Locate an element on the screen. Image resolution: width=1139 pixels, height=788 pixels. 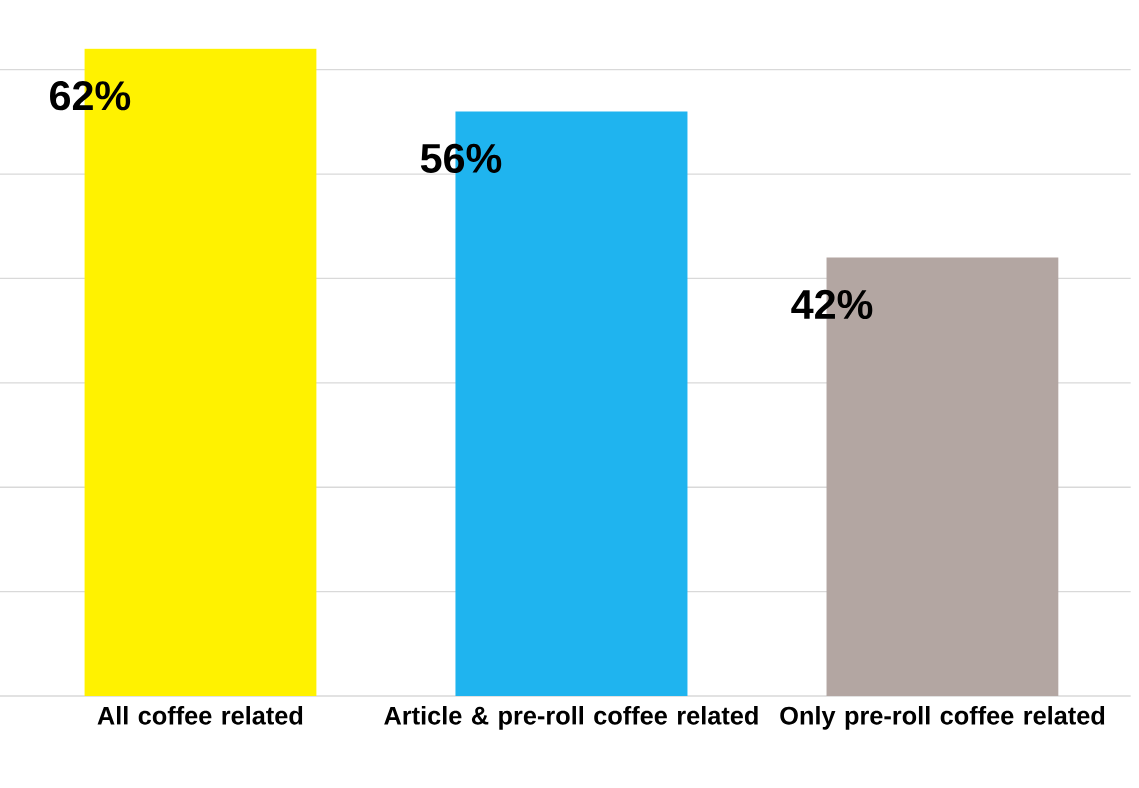
x-tick-label: All coffee related is located at coordinates (200, 715).